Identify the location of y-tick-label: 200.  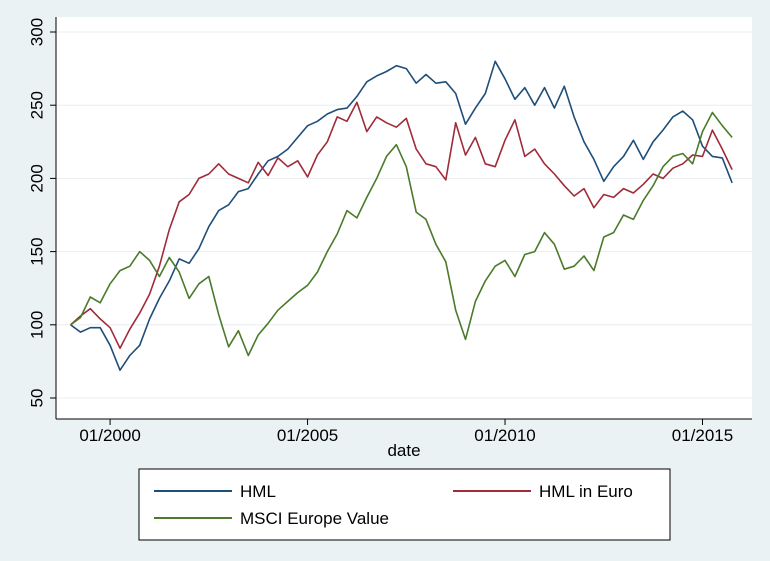
(36, 178).